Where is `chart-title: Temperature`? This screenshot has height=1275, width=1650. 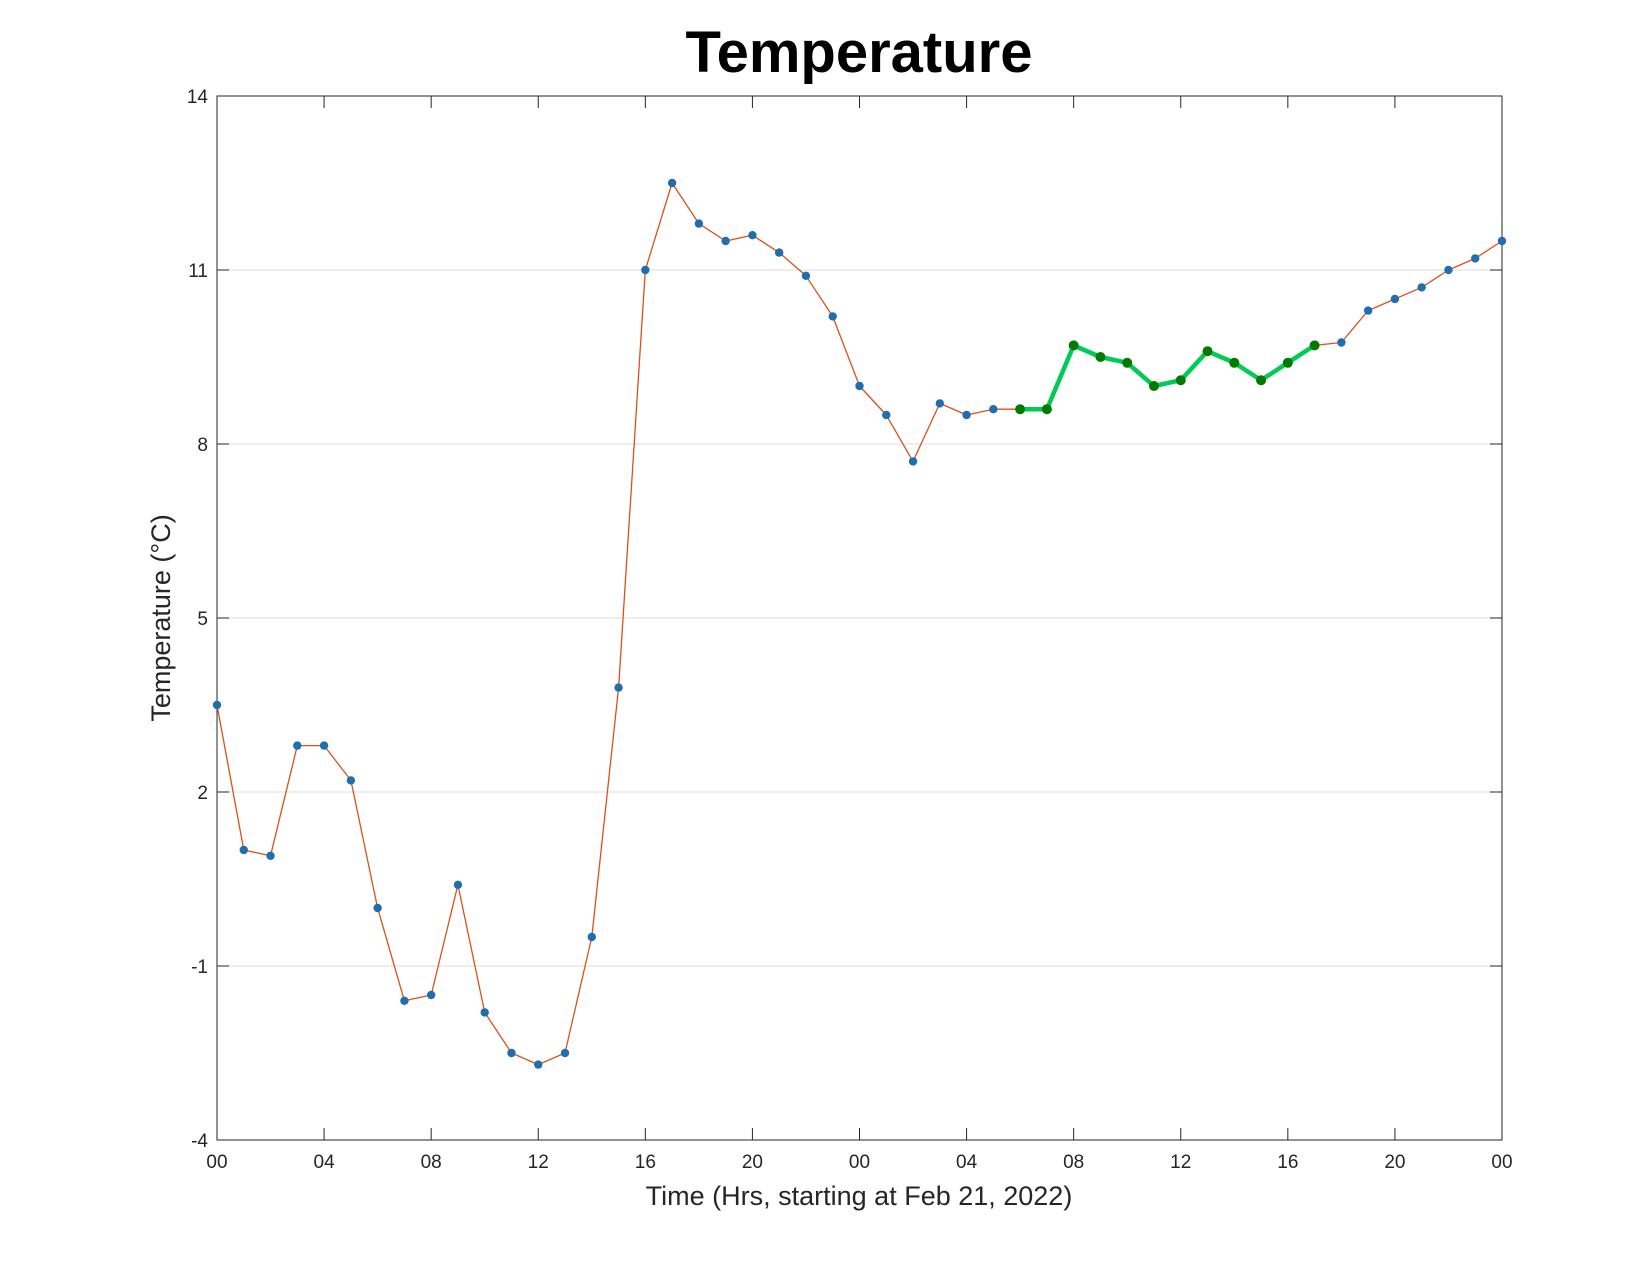 chart-title: Temperature is located at coordinates (858, 52).